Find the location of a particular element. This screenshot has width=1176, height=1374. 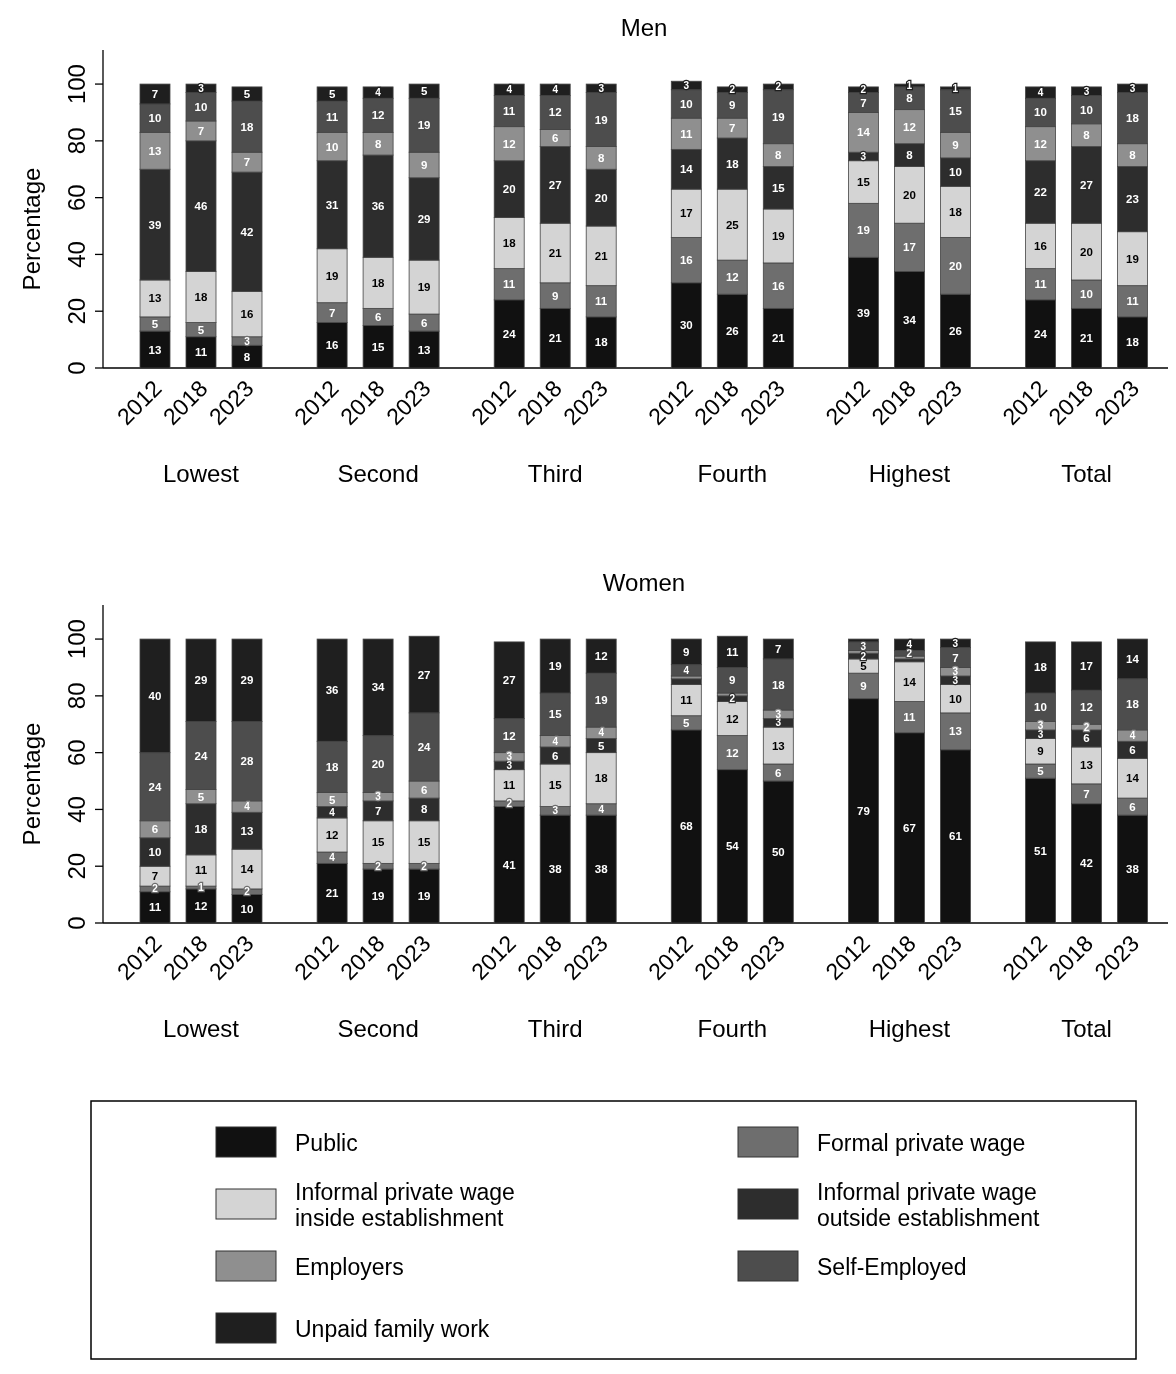

data-label: 30 is located at coordinates (686, 325).